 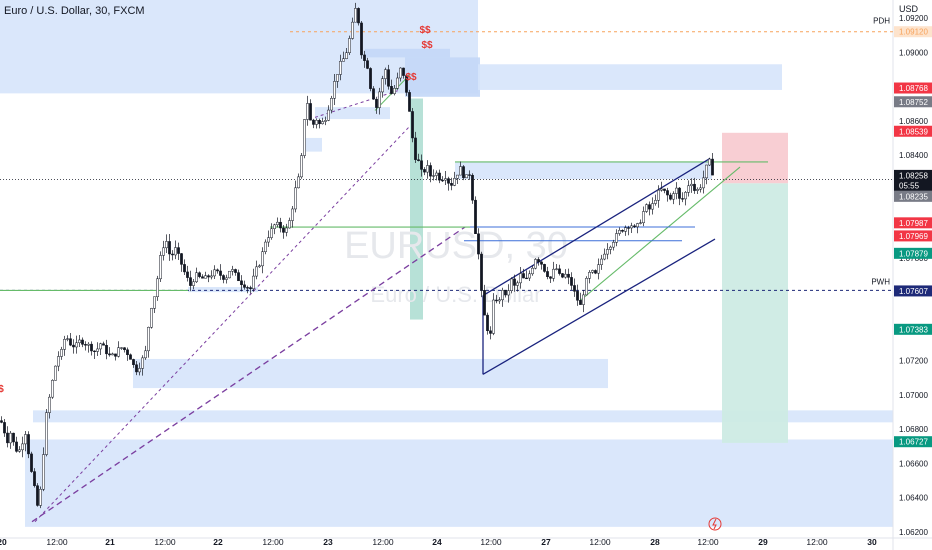 I want to click on price-label: 05:55, so click(x=913, y=185).